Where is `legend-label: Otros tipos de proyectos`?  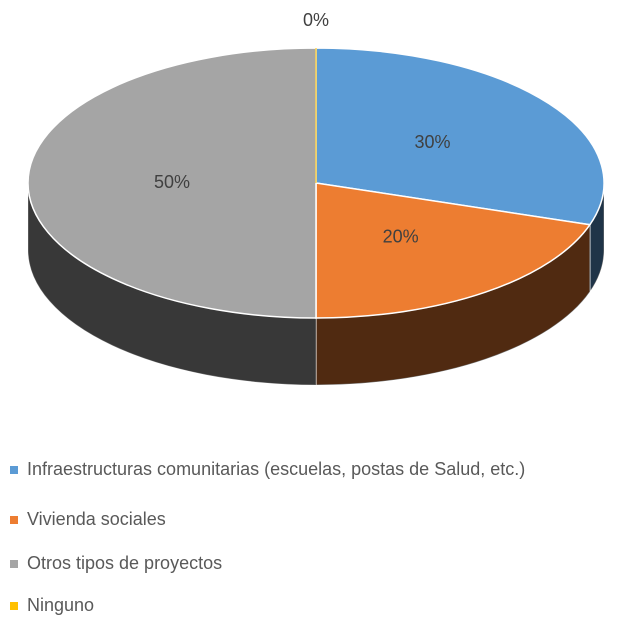 legend-label: Otros tipos de proyectos is located at coordinates (124, 563).